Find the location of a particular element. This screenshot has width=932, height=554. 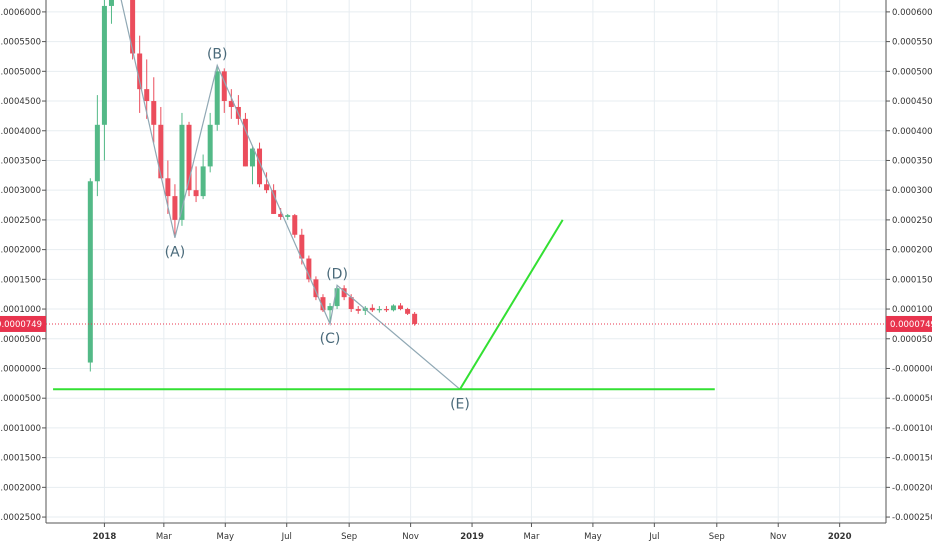

wave-label: (A) is located at coordinates (175, 253).